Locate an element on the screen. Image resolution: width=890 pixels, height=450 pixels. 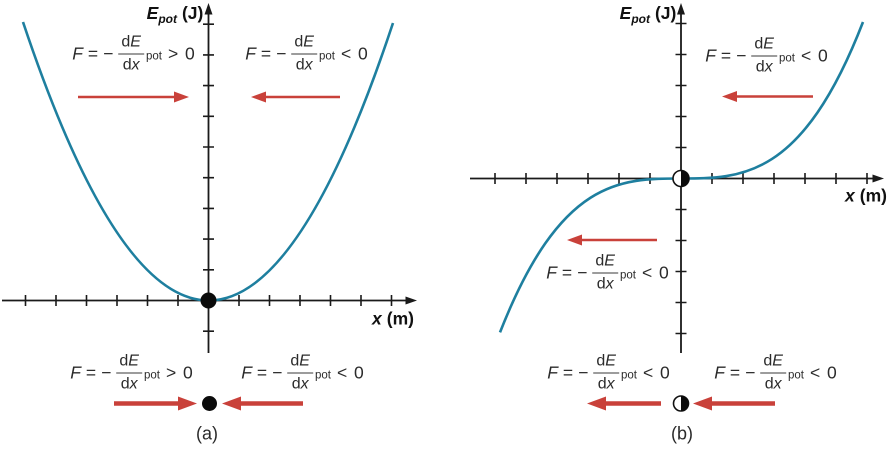
formula-a-bottom-right: F = − dE dx pot < 0 is located at coordinates (303, 372).